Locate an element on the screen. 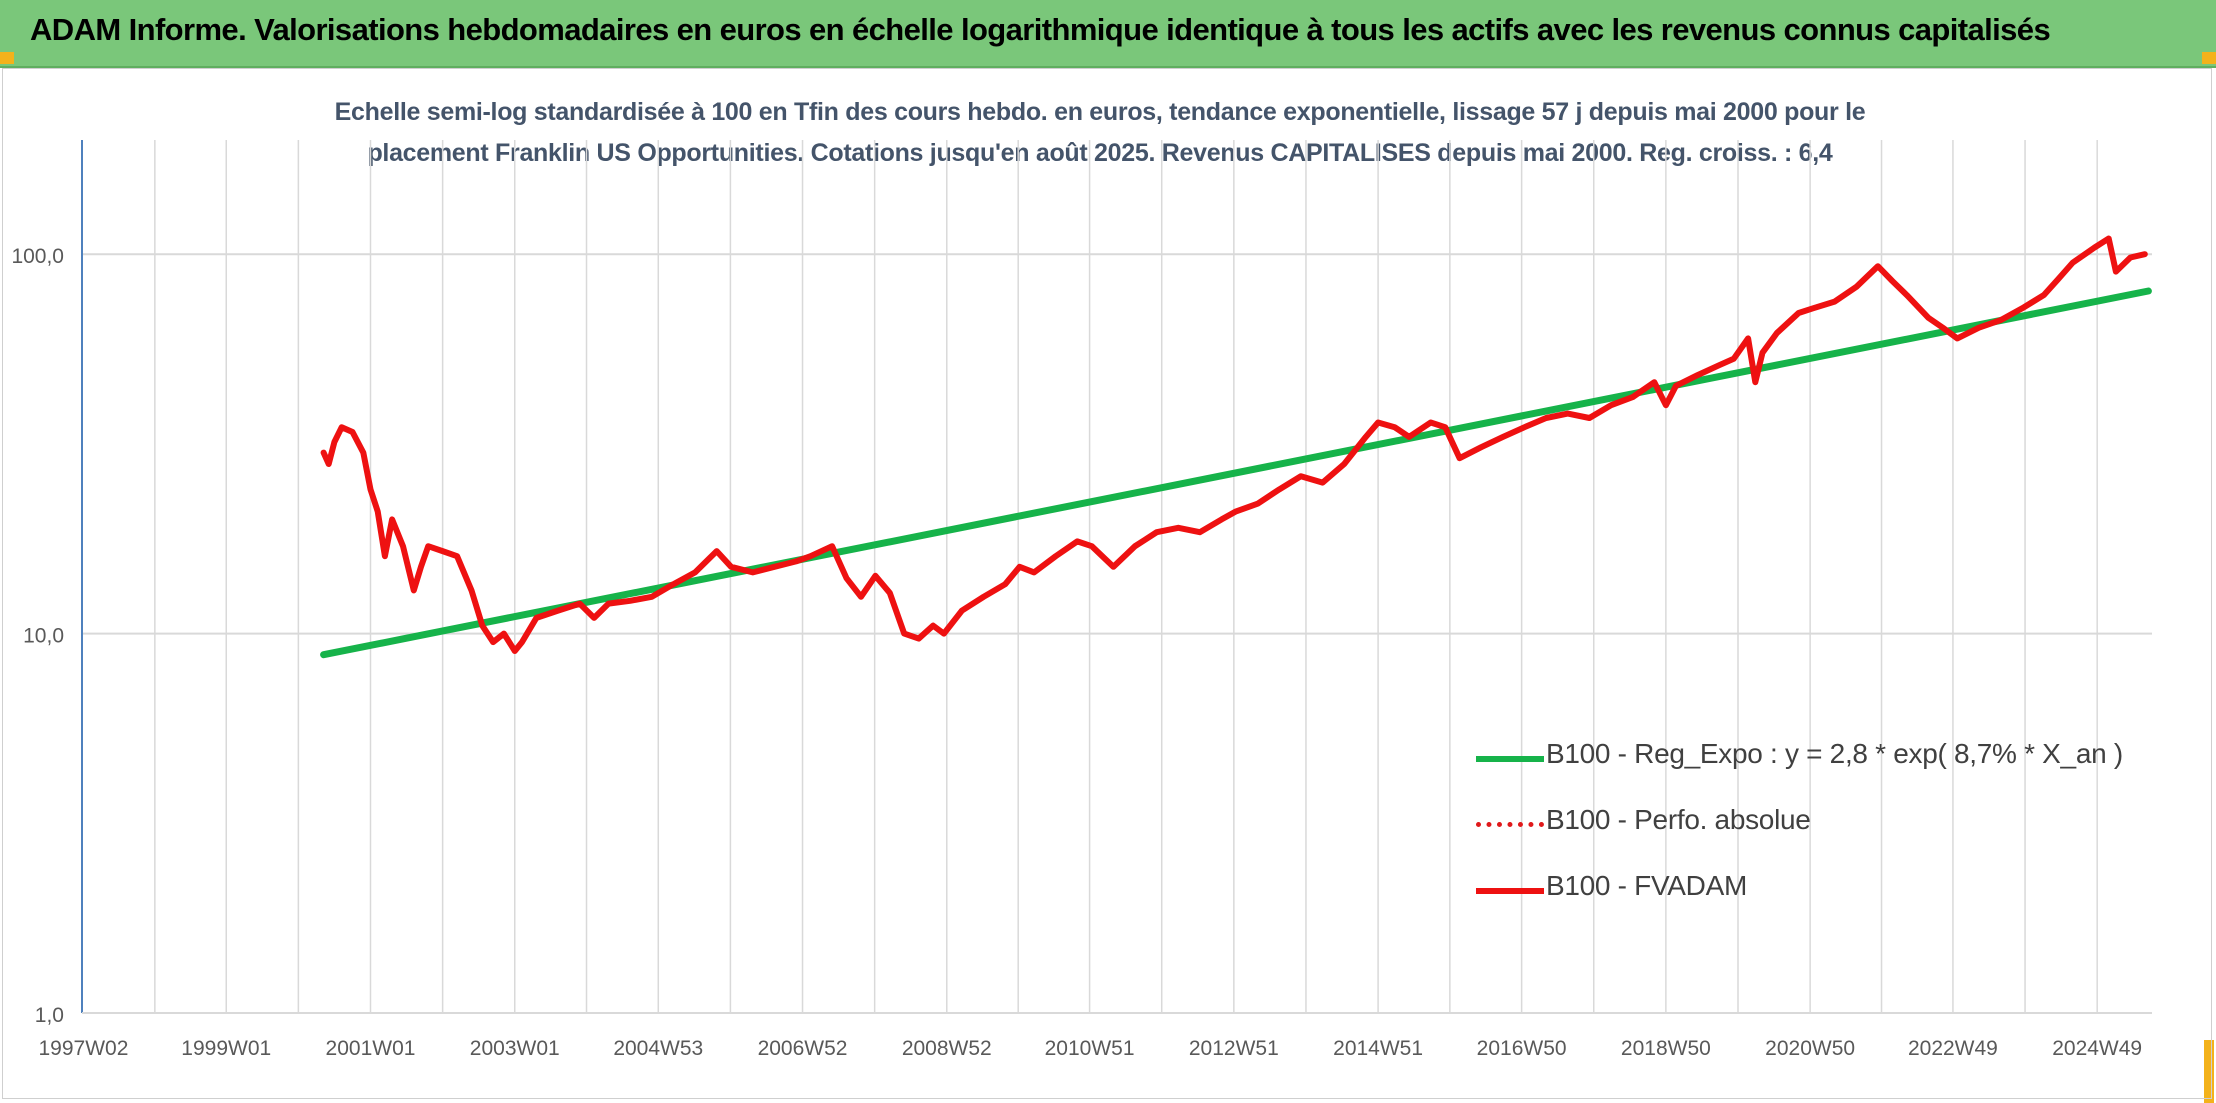 This screenshot has height=1103, width=2216. legend-swatch-regression is located at coordinates (1510, 759).